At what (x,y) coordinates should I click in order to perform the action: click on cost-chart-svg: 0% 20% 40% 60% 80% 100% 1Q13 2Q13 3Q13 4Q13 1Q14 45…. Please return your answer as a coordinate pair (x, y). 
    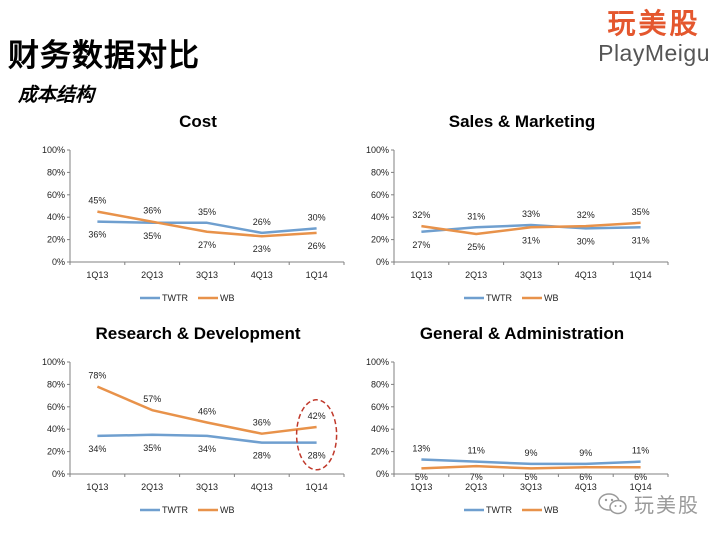
    Looking at the image, I should click on (193, 224).